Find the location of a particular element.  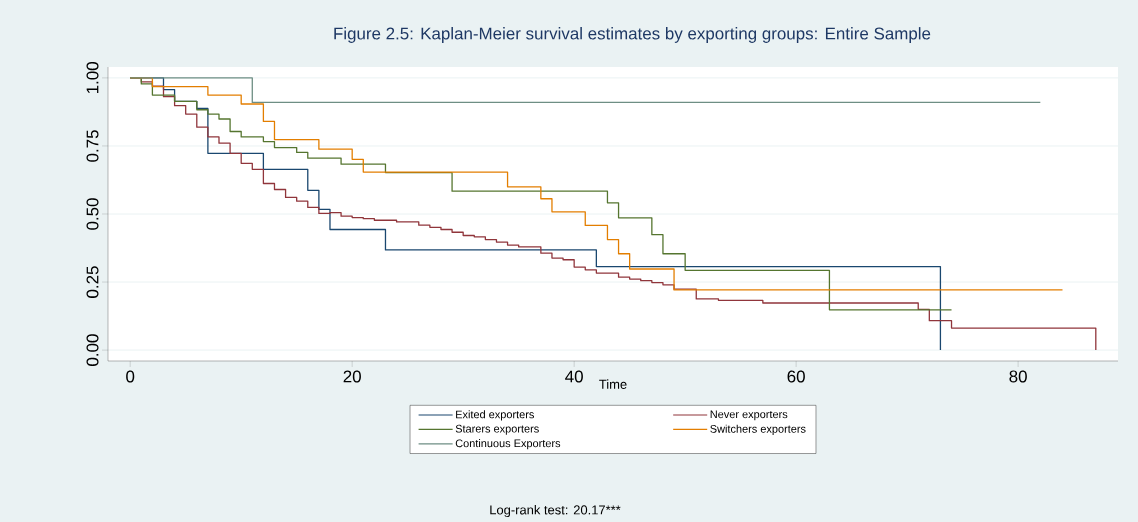

legend-label: Never exporters is located at coordinates (749, 415).